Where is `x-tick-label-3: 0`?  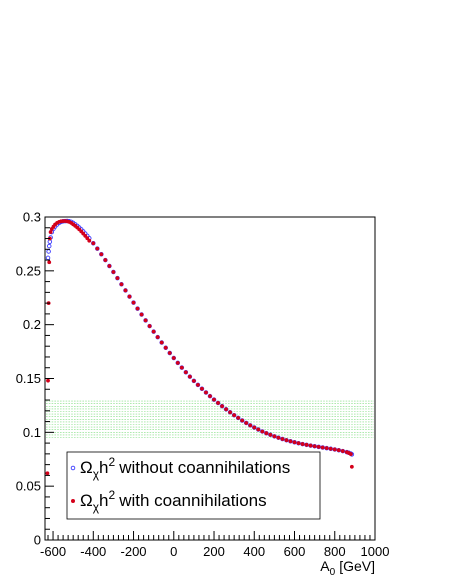 x-tick-label-3: 0 is located at coordinates (173, 551).